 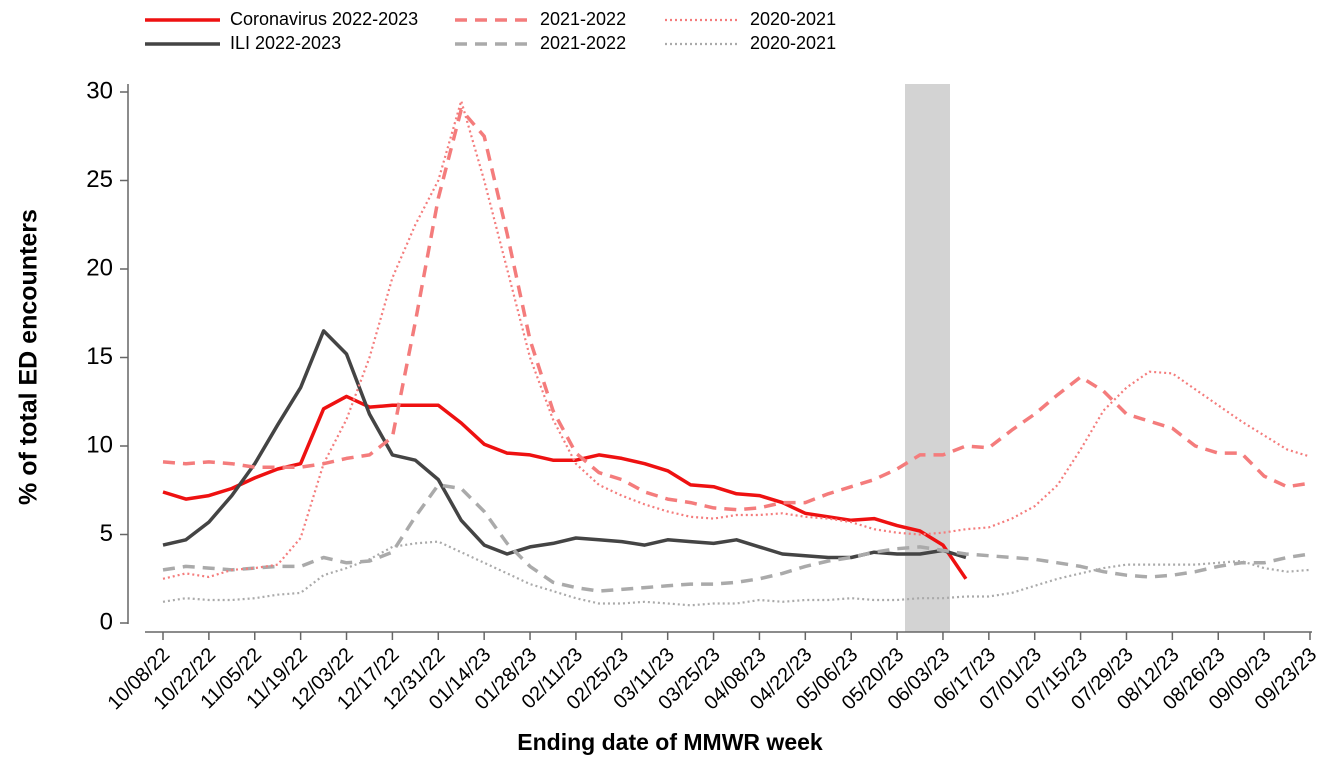 What do you see at coordinates (99, 267) in the screenshot?
I see `y-tick-label: 20` at bounding box center [99, 267].